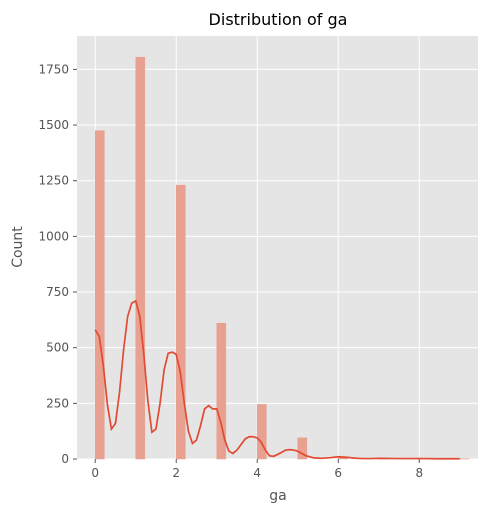 The height and width of the screenshot is (513, 490). What do you see at coordinates (18, 247) in the screenshot?
I see `y-axis-label: Count` at bounding box center [18, 247].